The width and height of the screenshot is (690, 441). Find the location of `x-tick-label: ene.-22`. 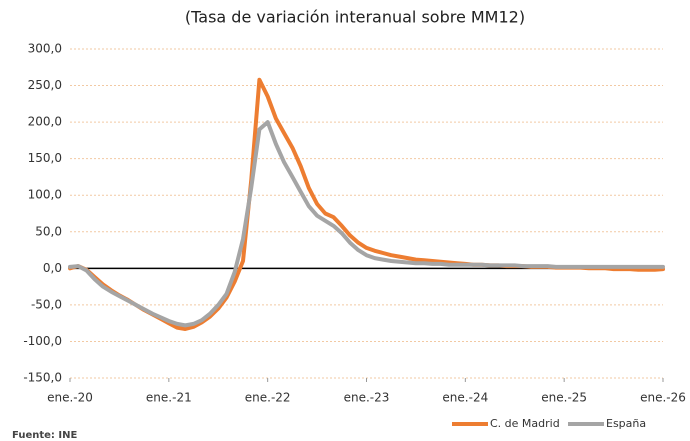

x-tick-label: ene.-22 is located at coordinates (268, 398).